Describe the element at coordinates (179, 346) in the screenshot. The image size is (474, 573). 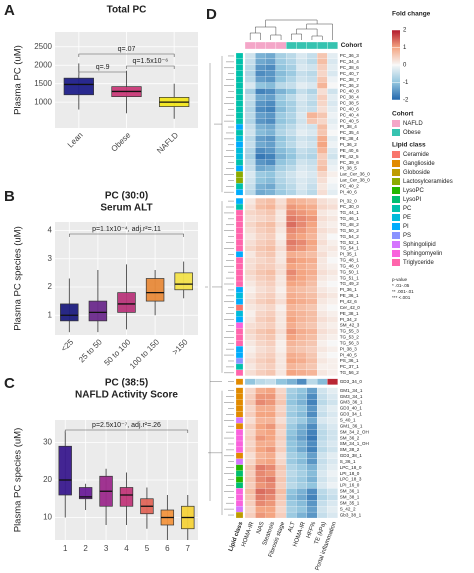
I see `x-tick-label: >150` at that location.